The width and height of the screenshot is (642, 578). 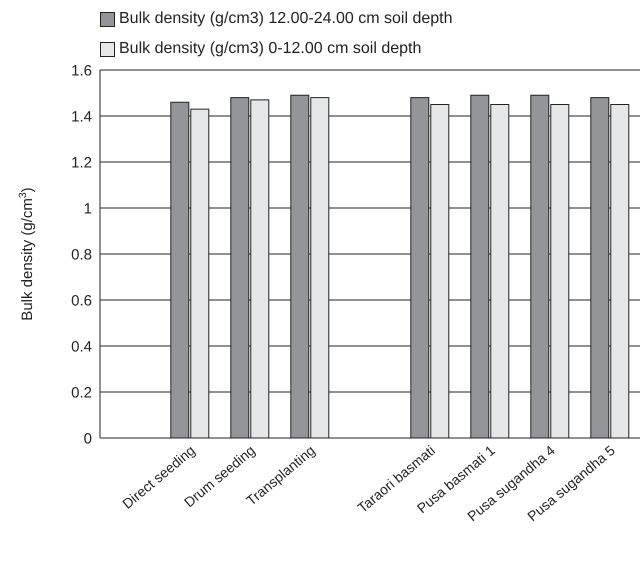 I want to click on y-tick-label: 1.4, so click(x=81, y=117).